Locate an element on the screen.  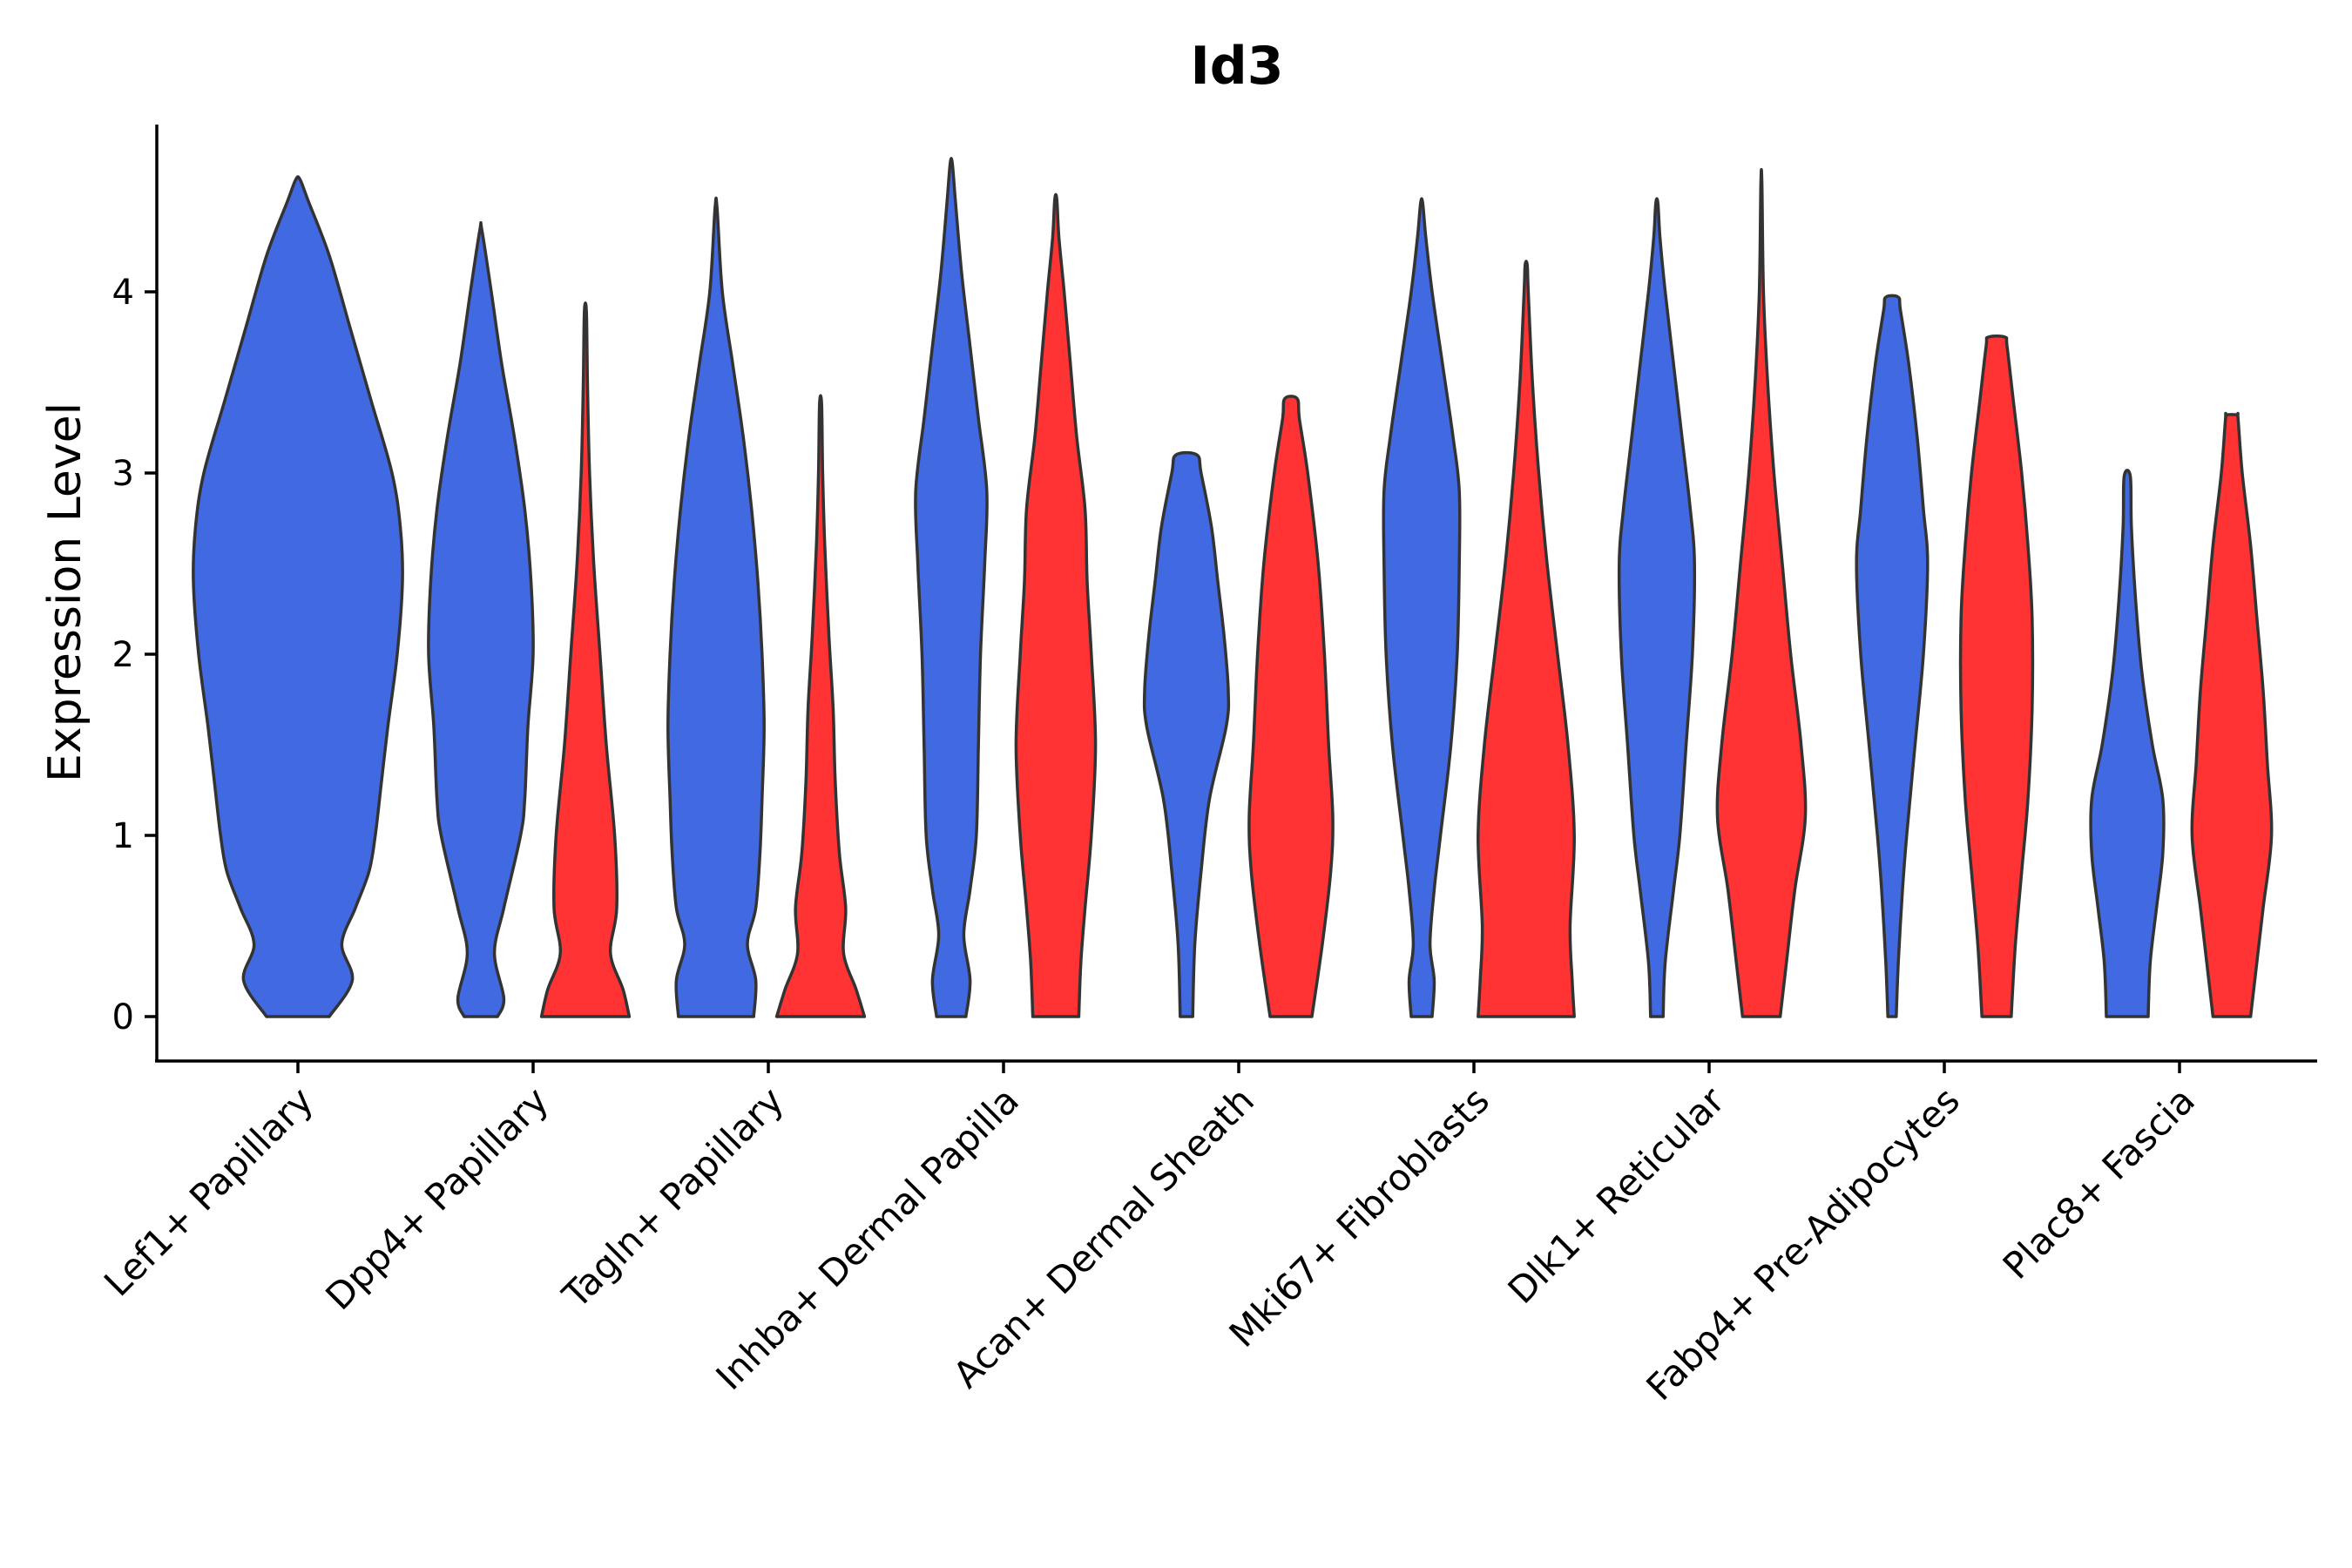
violin-tagln-papillary-a is located at coordinates (716, 607).